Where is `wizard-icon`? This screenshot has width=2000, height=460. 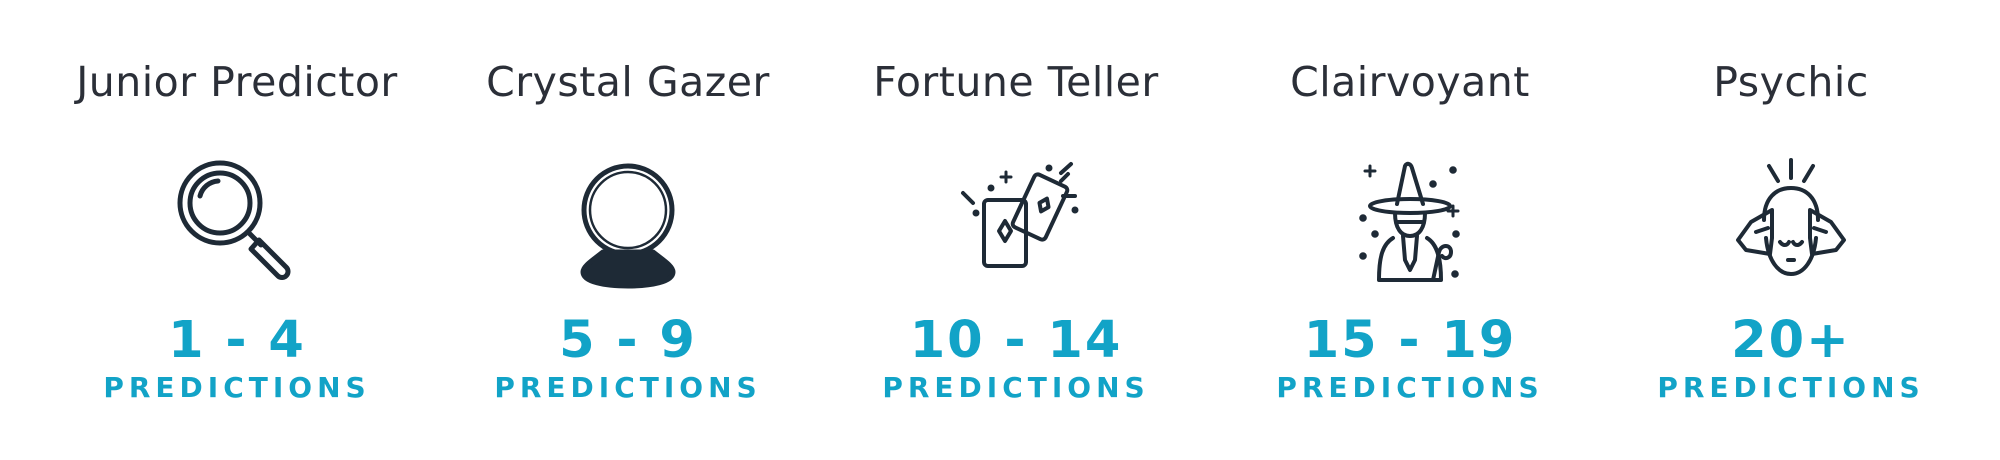 wizard-icon is located at coordinates (1410, 223).